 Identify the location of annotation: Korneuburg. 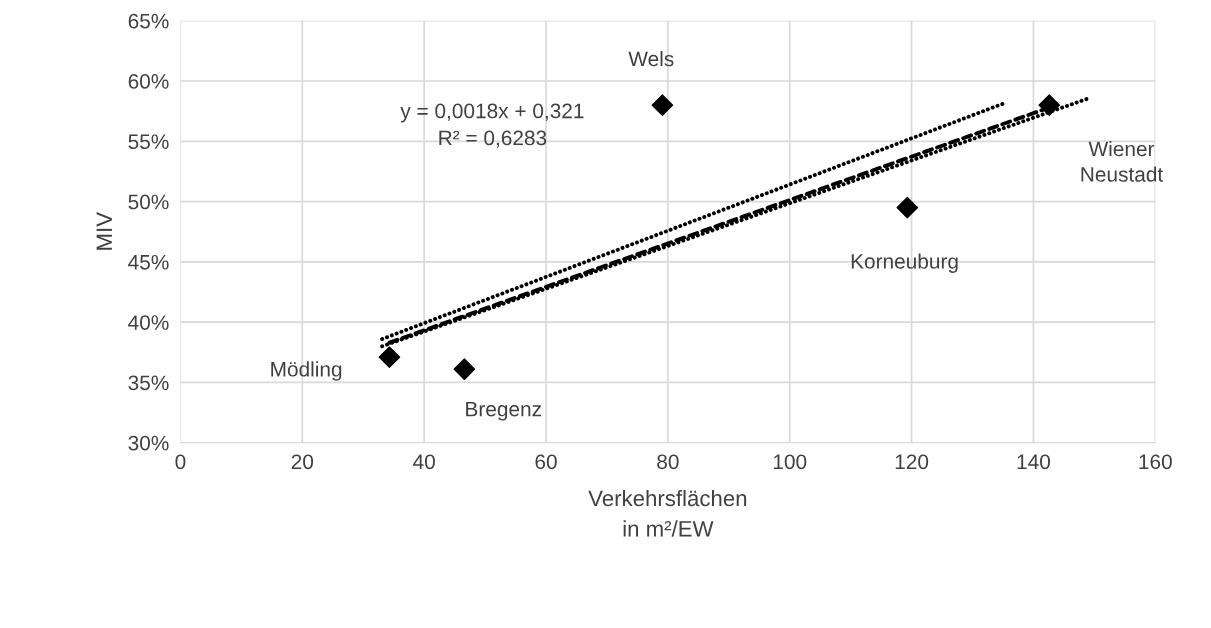
(904, 263).